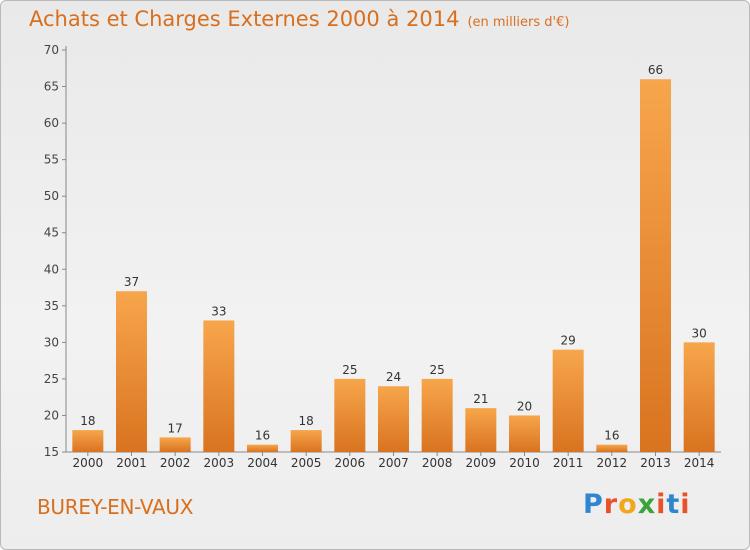  Describe the element at coordinates (51, 415) in the screenshot. I see `y-tick-label: 20` at that location.